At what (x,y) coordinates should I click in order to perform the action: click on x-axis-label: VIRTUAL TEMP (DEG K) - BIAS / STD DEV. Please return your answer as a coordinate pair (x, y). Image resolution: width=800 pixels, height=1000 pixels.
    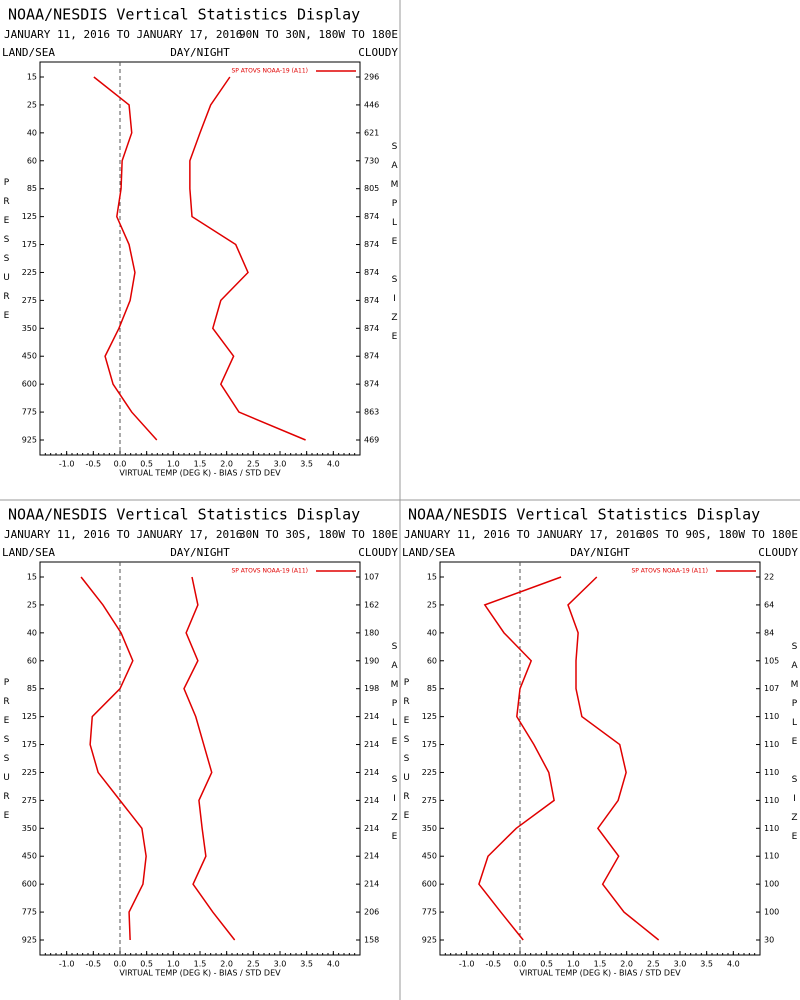
    Looking at the image, I should click on (600, 973).